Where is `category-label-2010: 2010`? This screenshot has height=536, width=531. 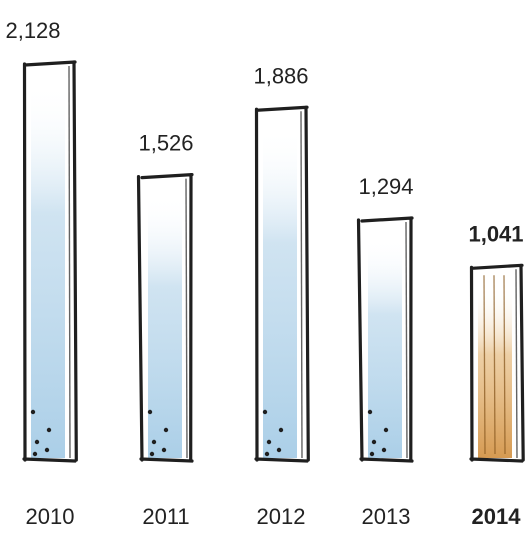
category-label-2010: 2010 is located at coordinates (50, 516).